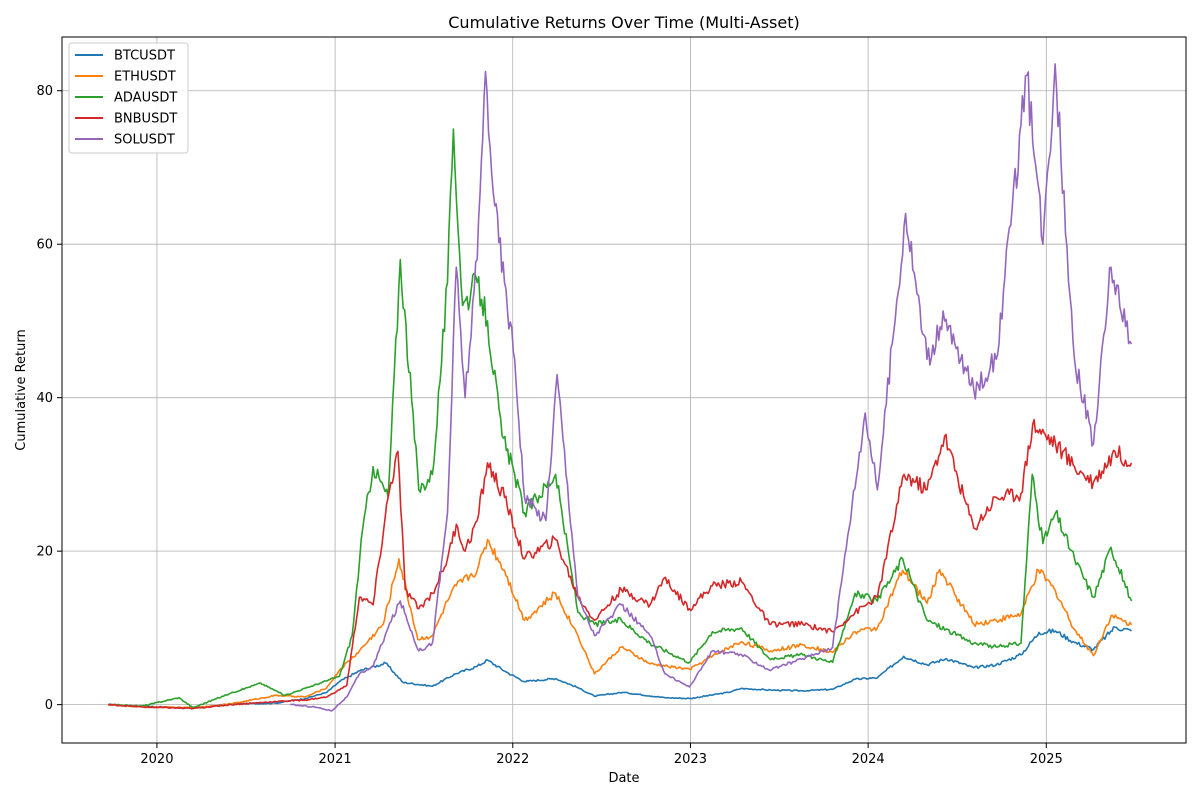 The width and height of the screenshot is (1200, 800). What do you see at coordinates (44, 552) in the screenshot?
I see `y-tick-label: 20` at bounding box center [44, 552].